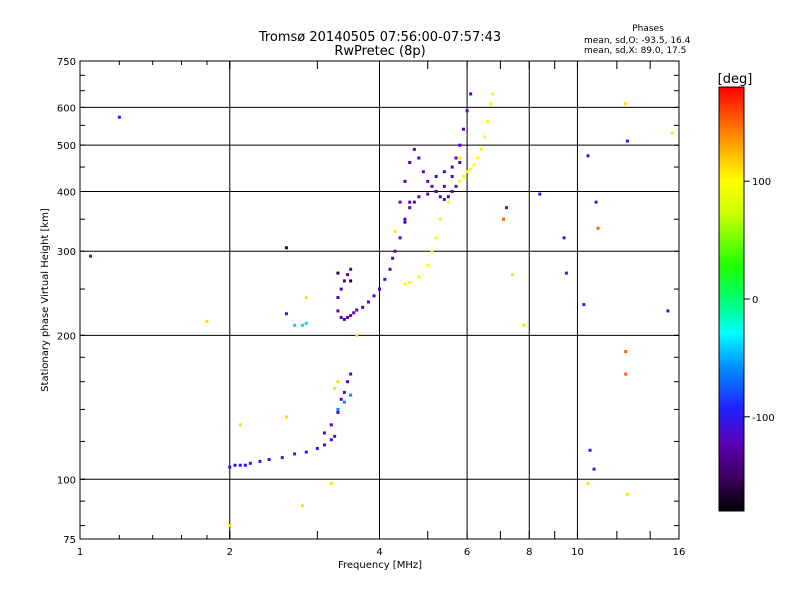 This screenshot has width=800, height=600. What do you see at coordinates (731, 299) in the screenshot?
I see `colorbar` at bounding box center [731, 299].